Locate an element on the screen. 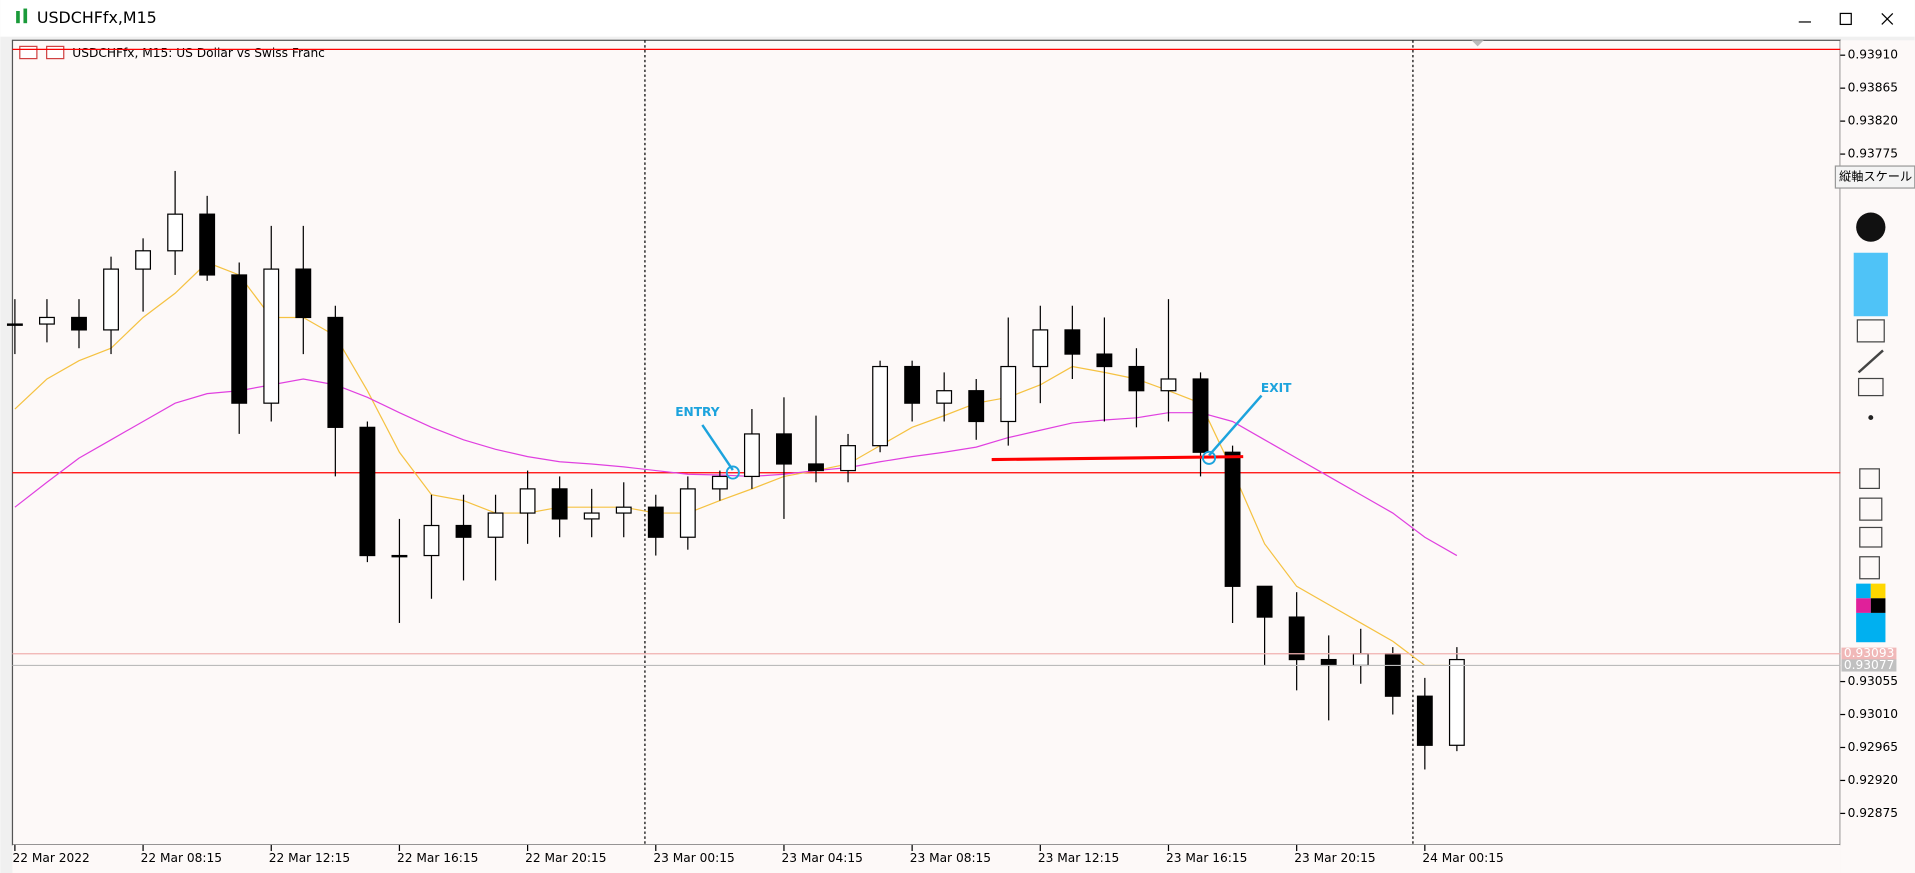 Image resolution: width=1915 pixels, height=873 pixels. y-tick-label: 0.92875 is located at coordinates (1873, 813).